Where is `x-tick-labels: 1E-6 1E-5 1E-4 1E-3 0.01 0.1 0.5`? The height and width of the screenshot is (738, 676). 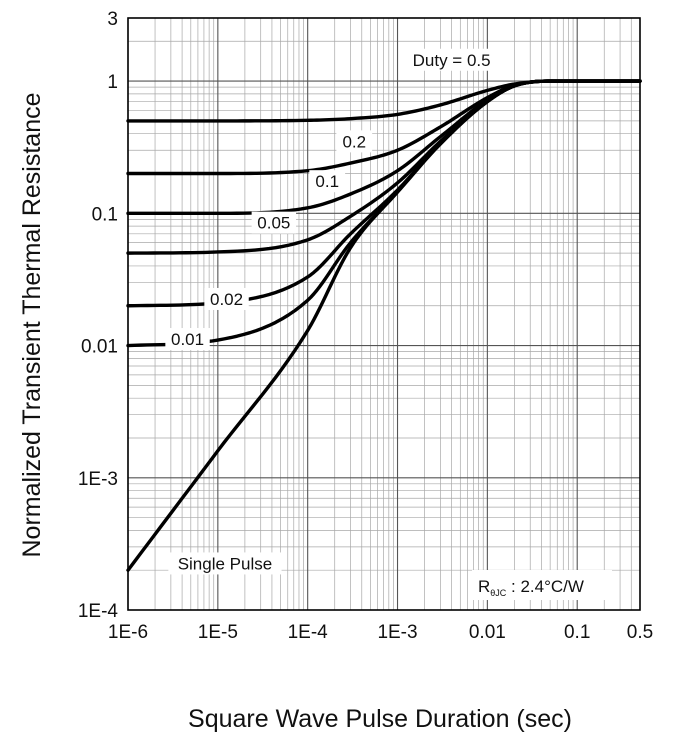 x-tick-labels: 1E-6 1E-5 1E-4 1E-3 0.01 0.1 0.5 is located at coordinates (380, 632).